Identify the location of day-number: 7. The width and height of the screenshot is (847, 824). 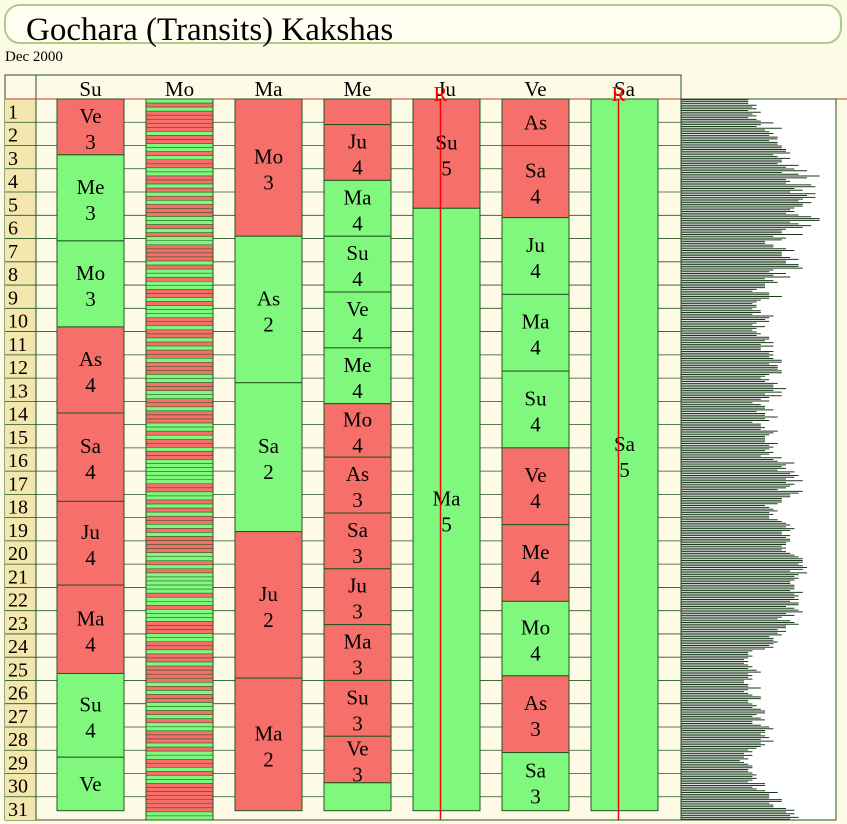
(13, 252).